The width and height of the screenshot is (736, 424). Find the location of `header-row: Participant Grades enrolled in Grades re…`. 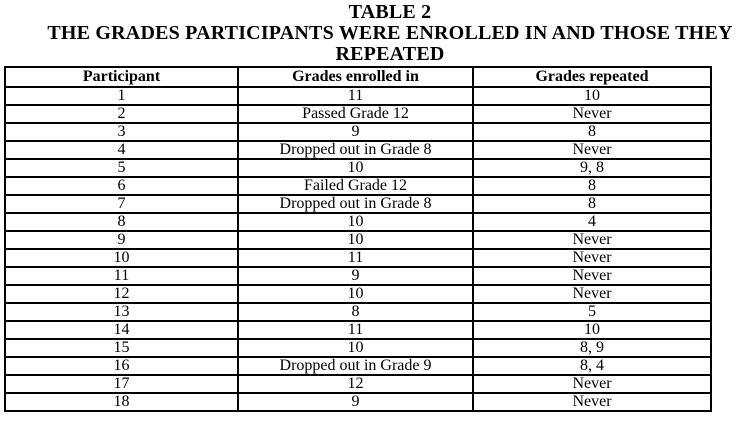

header-row: Participant Grades enrolled in Grades re… is located at coordinates (358, 77).